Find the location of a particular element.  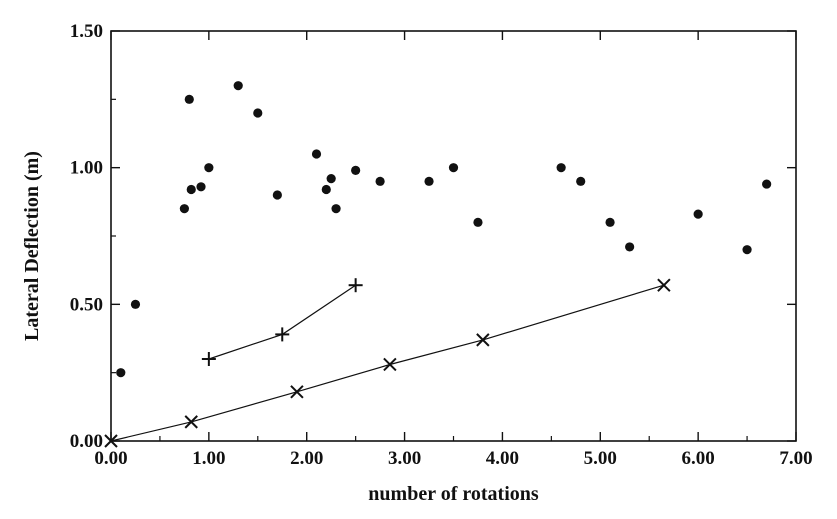

series-1-line is located at coordinates (282, 322).